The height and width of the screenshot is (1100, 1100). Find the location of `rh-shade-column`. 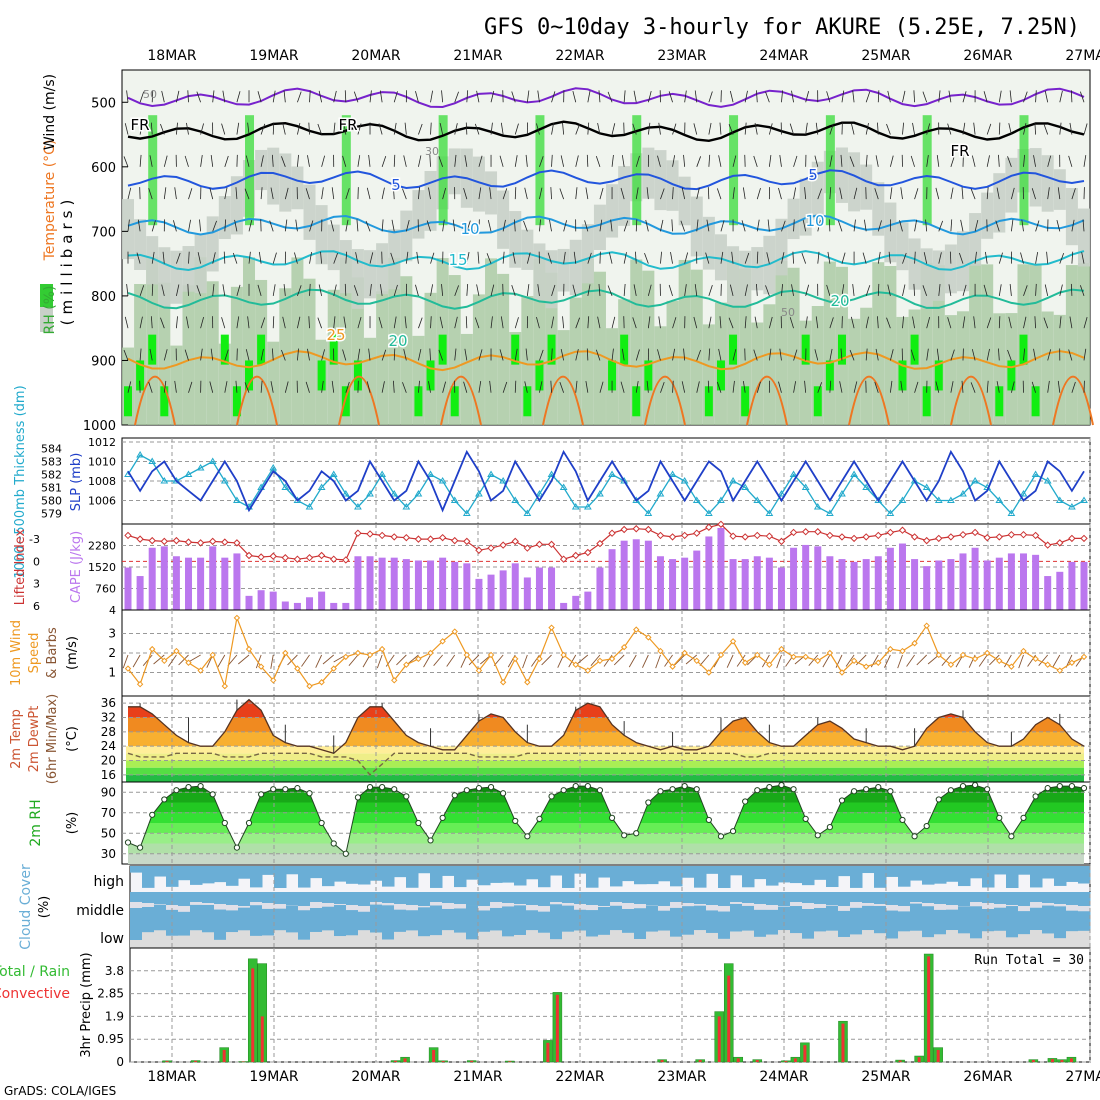

rh-shade-column is located at coordinates (1024, 170).